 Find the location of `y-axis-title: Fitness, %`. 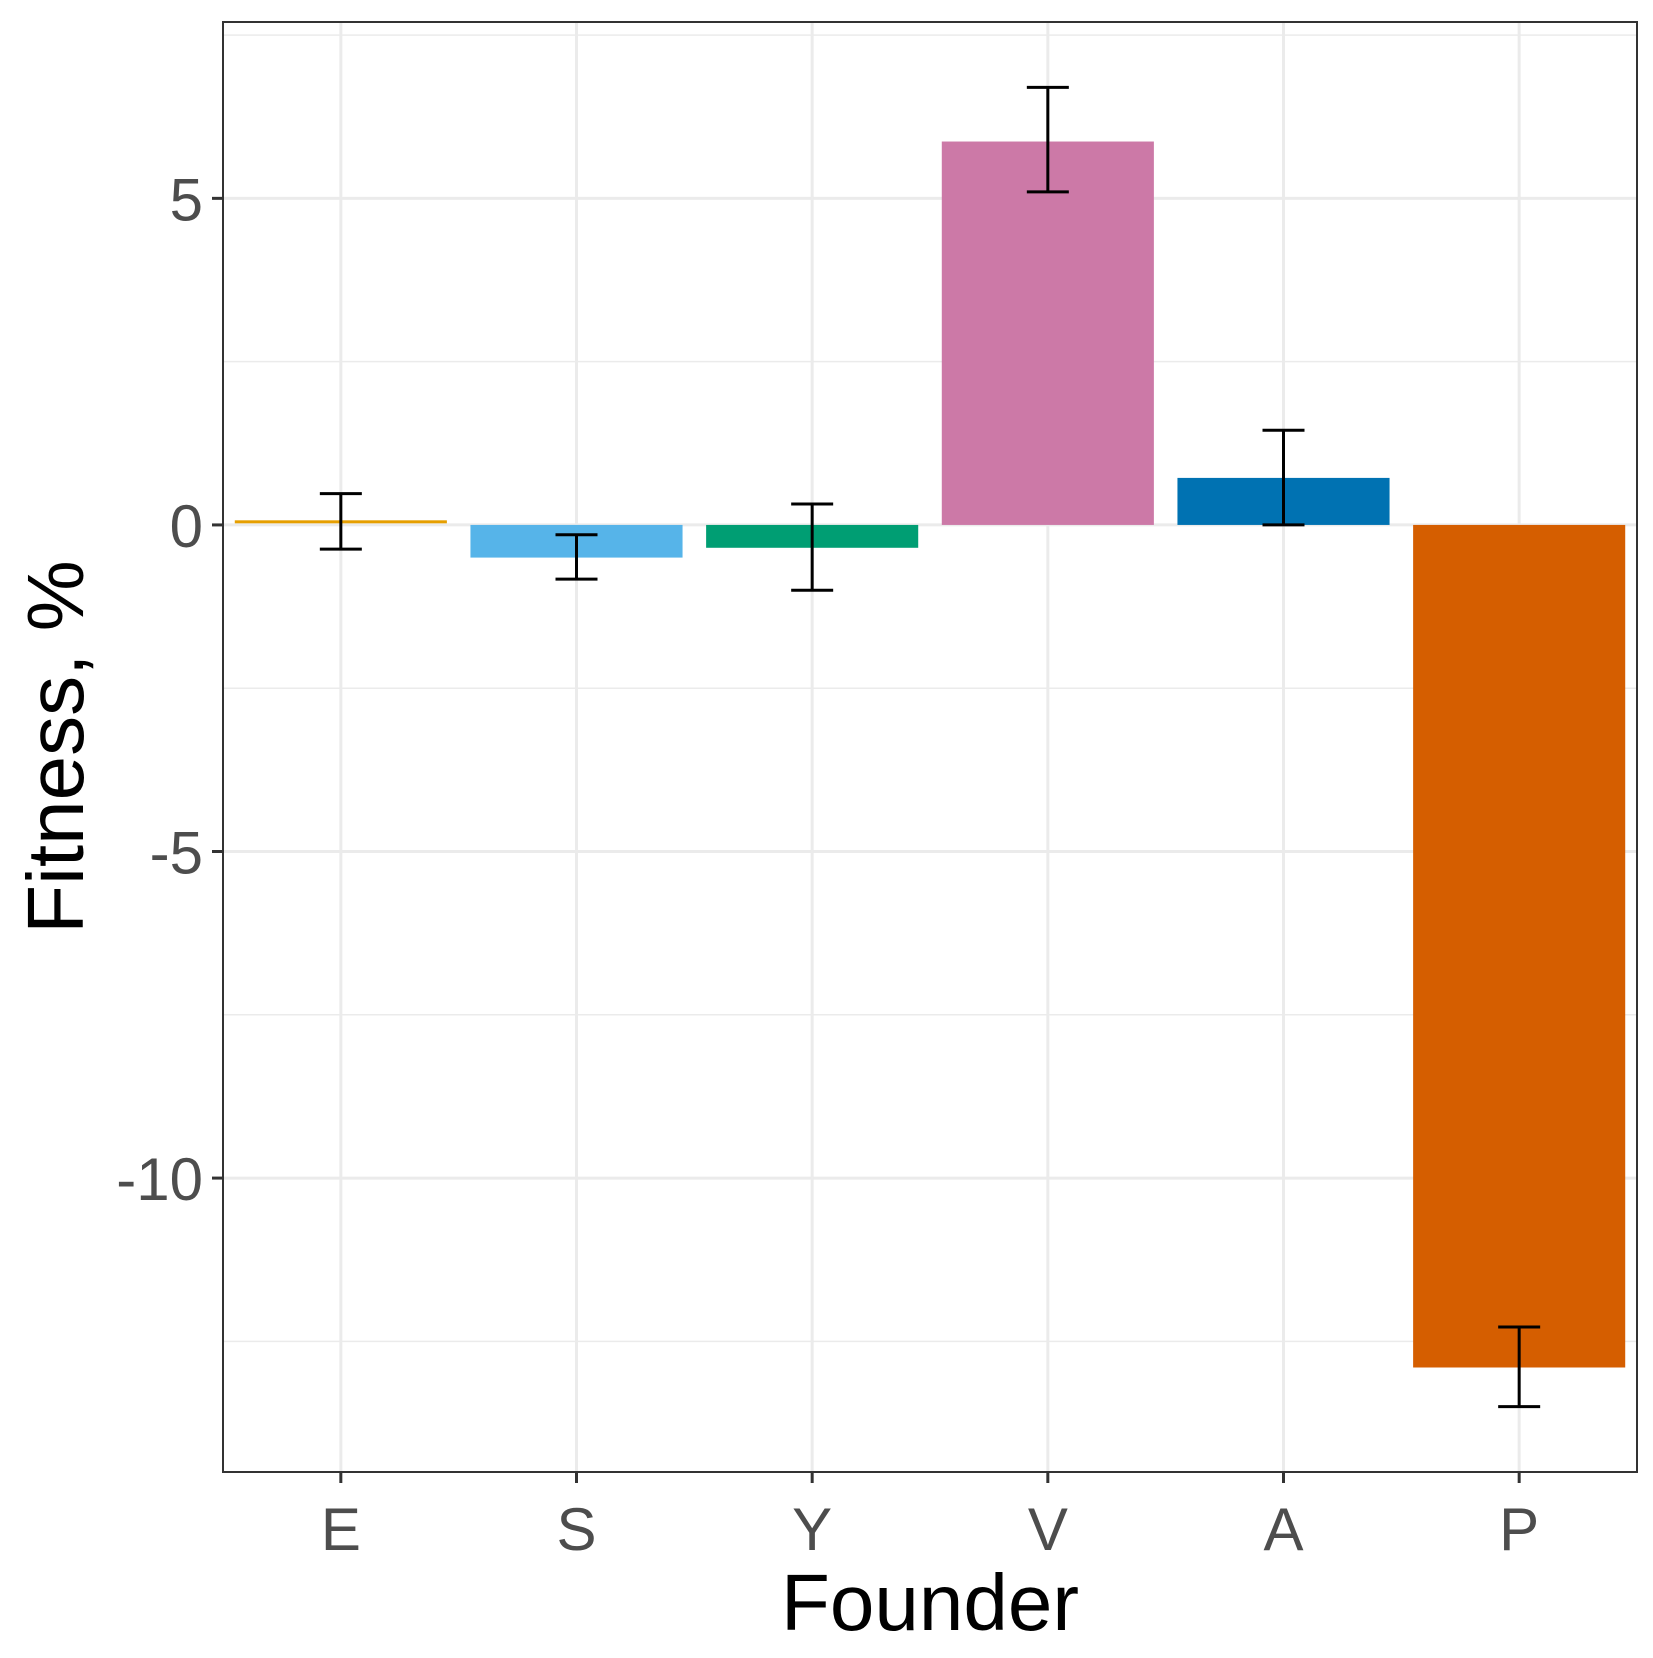

y-axis-title: Fitness, % is located at coordinates (55, 746).